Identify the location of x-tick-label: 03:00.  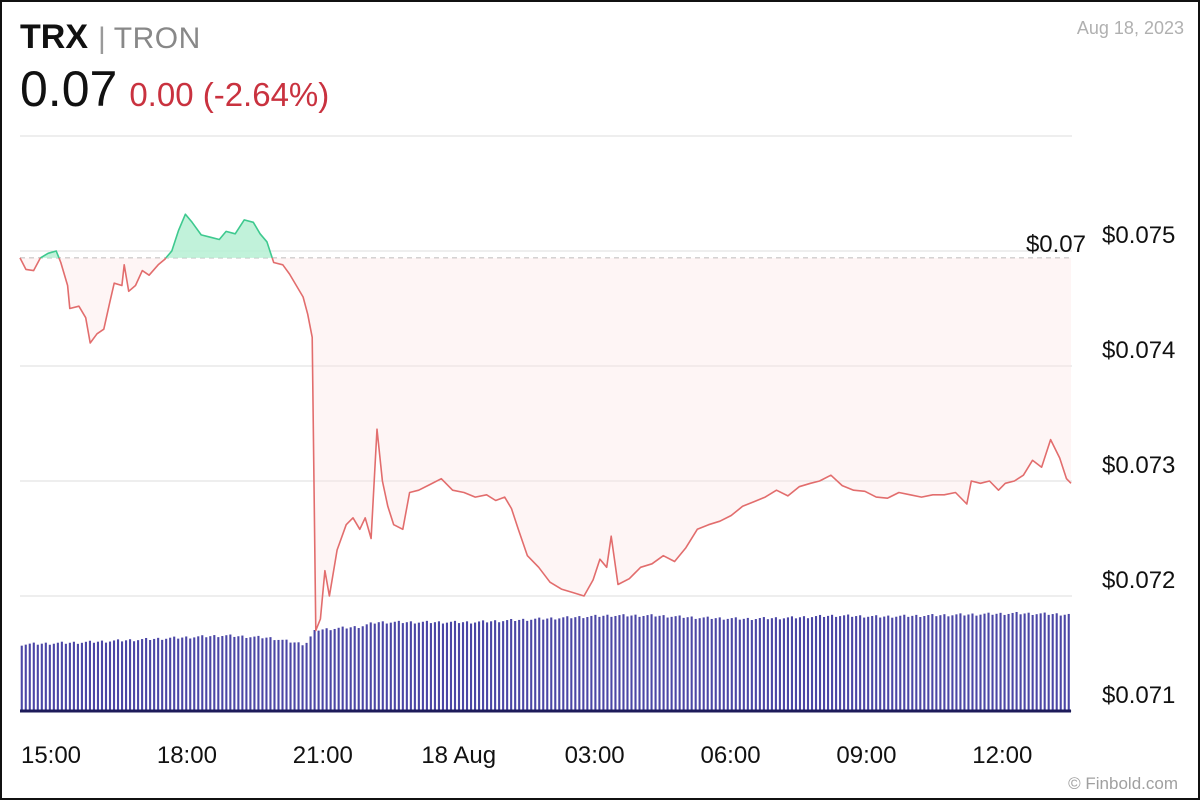
(595, 755).